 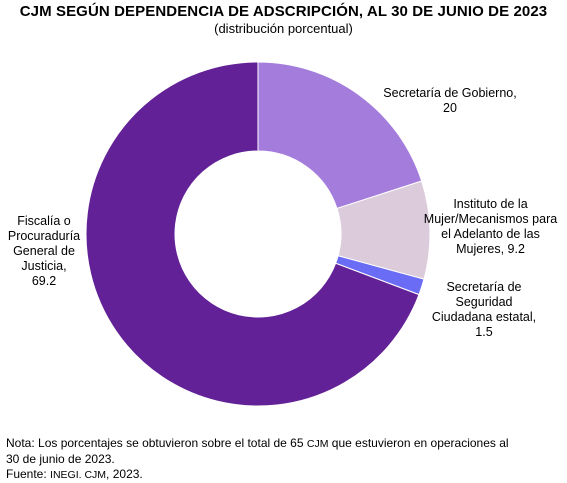 What do you see at coordinates (74, 474) in the screenshot?
I see `source-text: Fuente: INEGI. CJM, 2023.` at bounding box center [74, 474].